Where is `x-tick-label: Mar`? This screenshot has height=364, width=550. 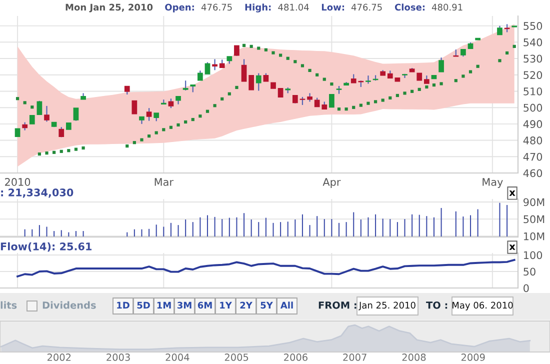 x-tick-label: Mar is located at coordinates (164, 182).